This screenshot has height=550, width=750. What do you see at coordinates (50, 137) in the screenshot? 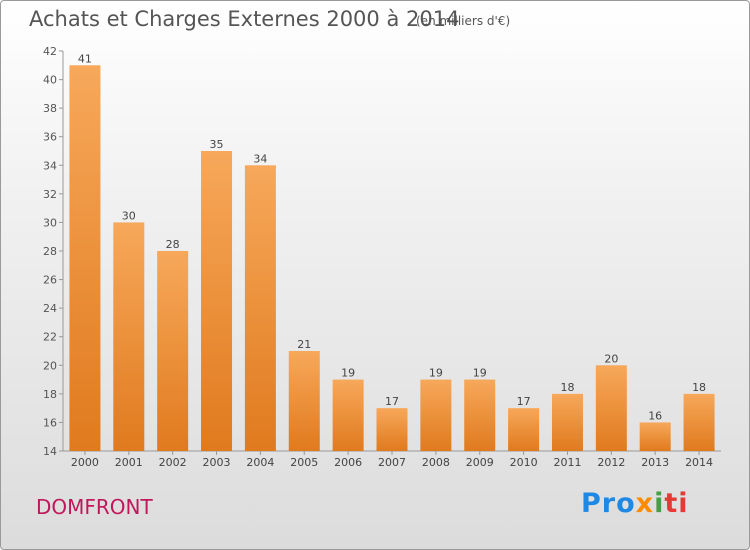
I see `y-tick-label: 36` at bounding box center [50, 137].